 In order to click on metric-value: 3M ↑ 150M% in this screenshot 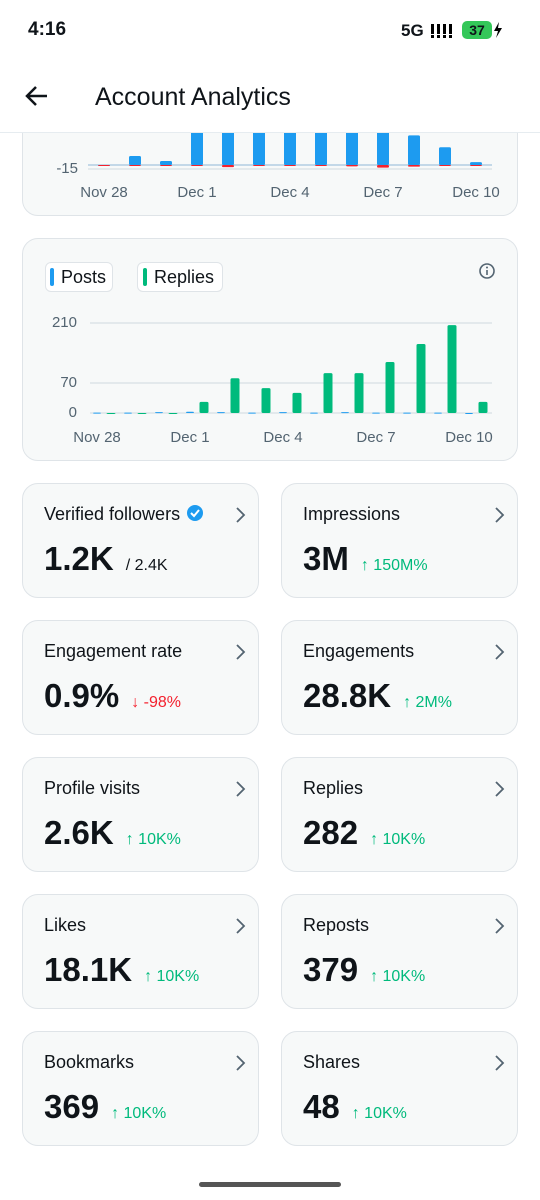, I will do `click(365, 559)`.